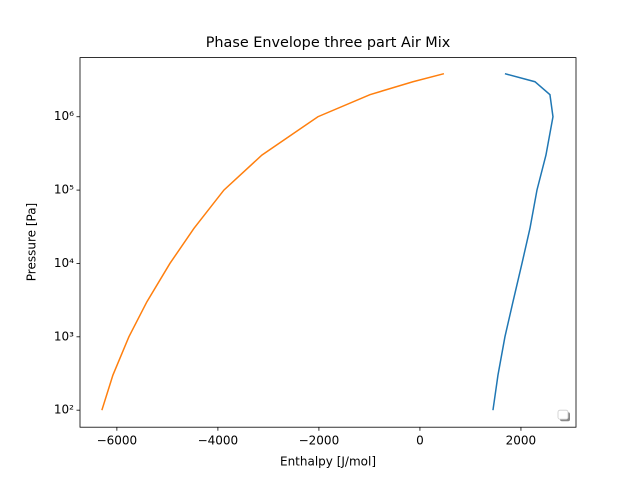  What do you see at coordinates (64, 410) in the screenshot?
I see `y-tick-label: 10²` at bounding box center [64, 410].